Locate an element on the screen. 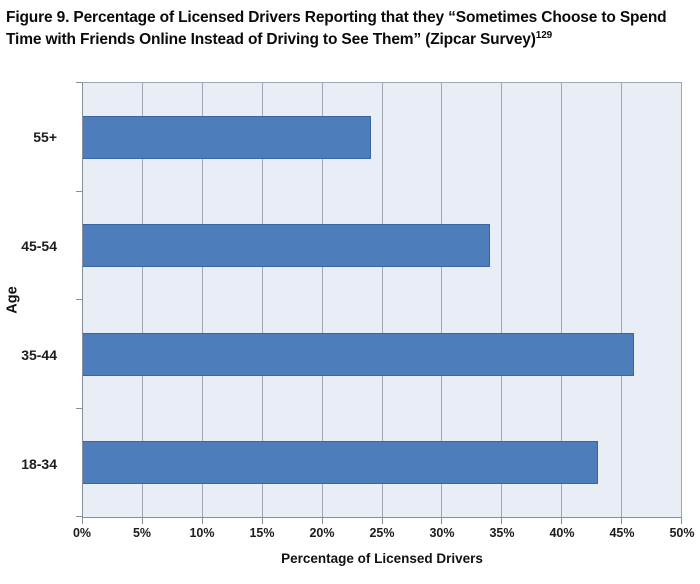 The width and height of the screenshot is (700, 584). x-axis-tick-label: 50% is located at coordinates (682, 533).